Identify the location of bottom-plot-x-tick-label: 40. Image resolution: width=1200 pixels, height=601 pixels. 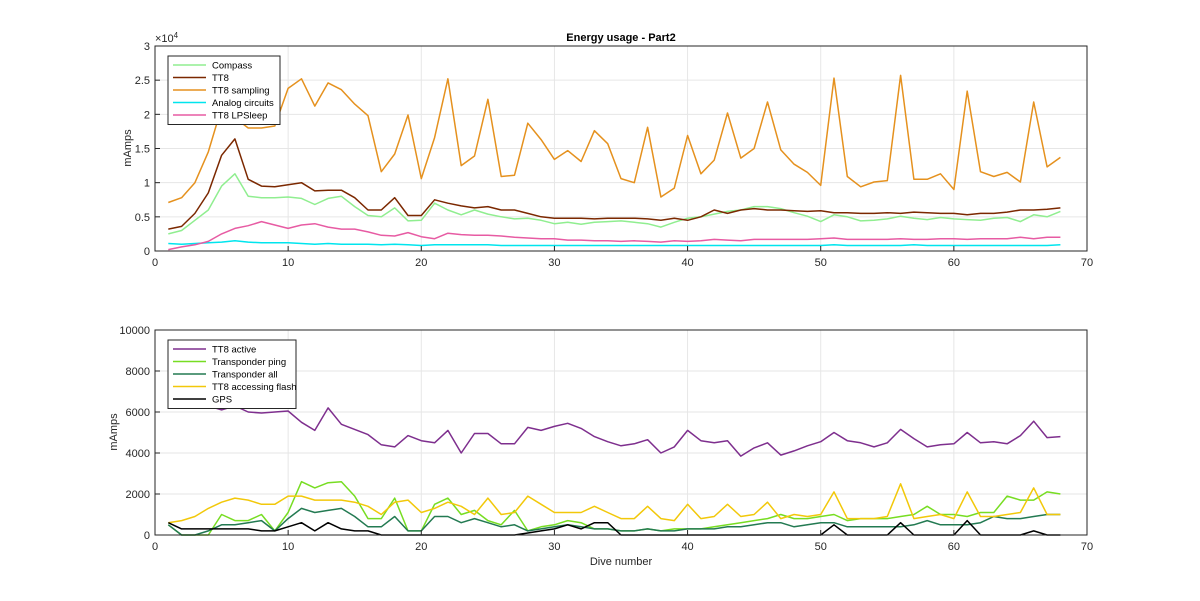
(687, 547).